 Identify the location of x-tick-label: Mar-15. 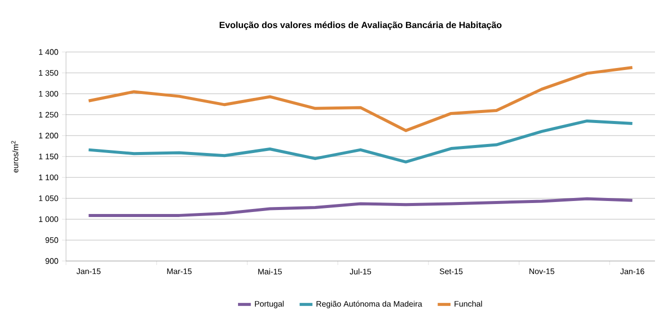
(179, 271).